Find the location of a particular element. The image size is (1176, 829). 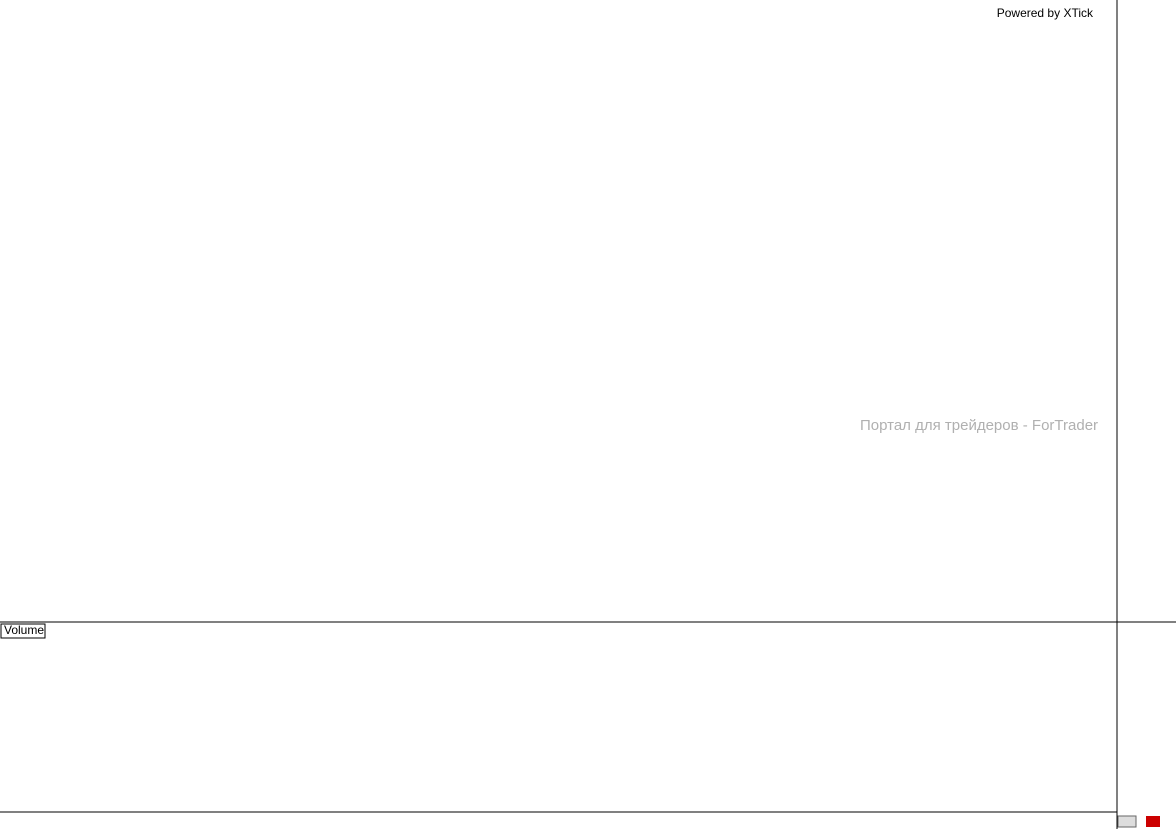

exit-icon is located at coordinates (1153, 821).